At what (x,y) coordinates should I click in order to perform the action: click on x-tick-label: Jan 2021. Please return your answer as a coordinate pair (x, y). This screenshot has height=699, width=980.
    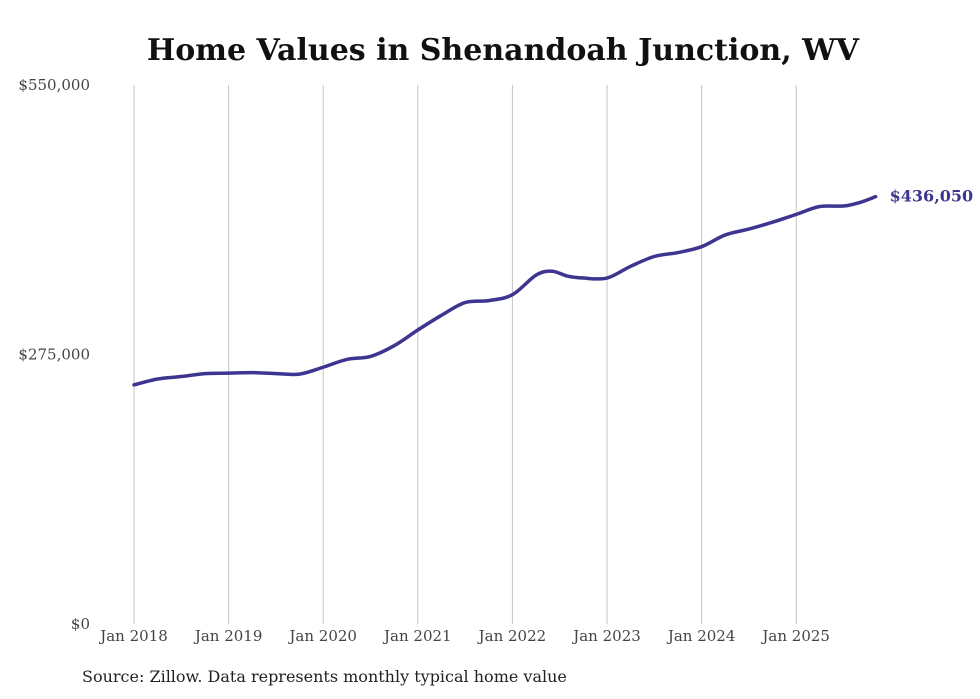
    Looking at the image, I should click on (417, 636).